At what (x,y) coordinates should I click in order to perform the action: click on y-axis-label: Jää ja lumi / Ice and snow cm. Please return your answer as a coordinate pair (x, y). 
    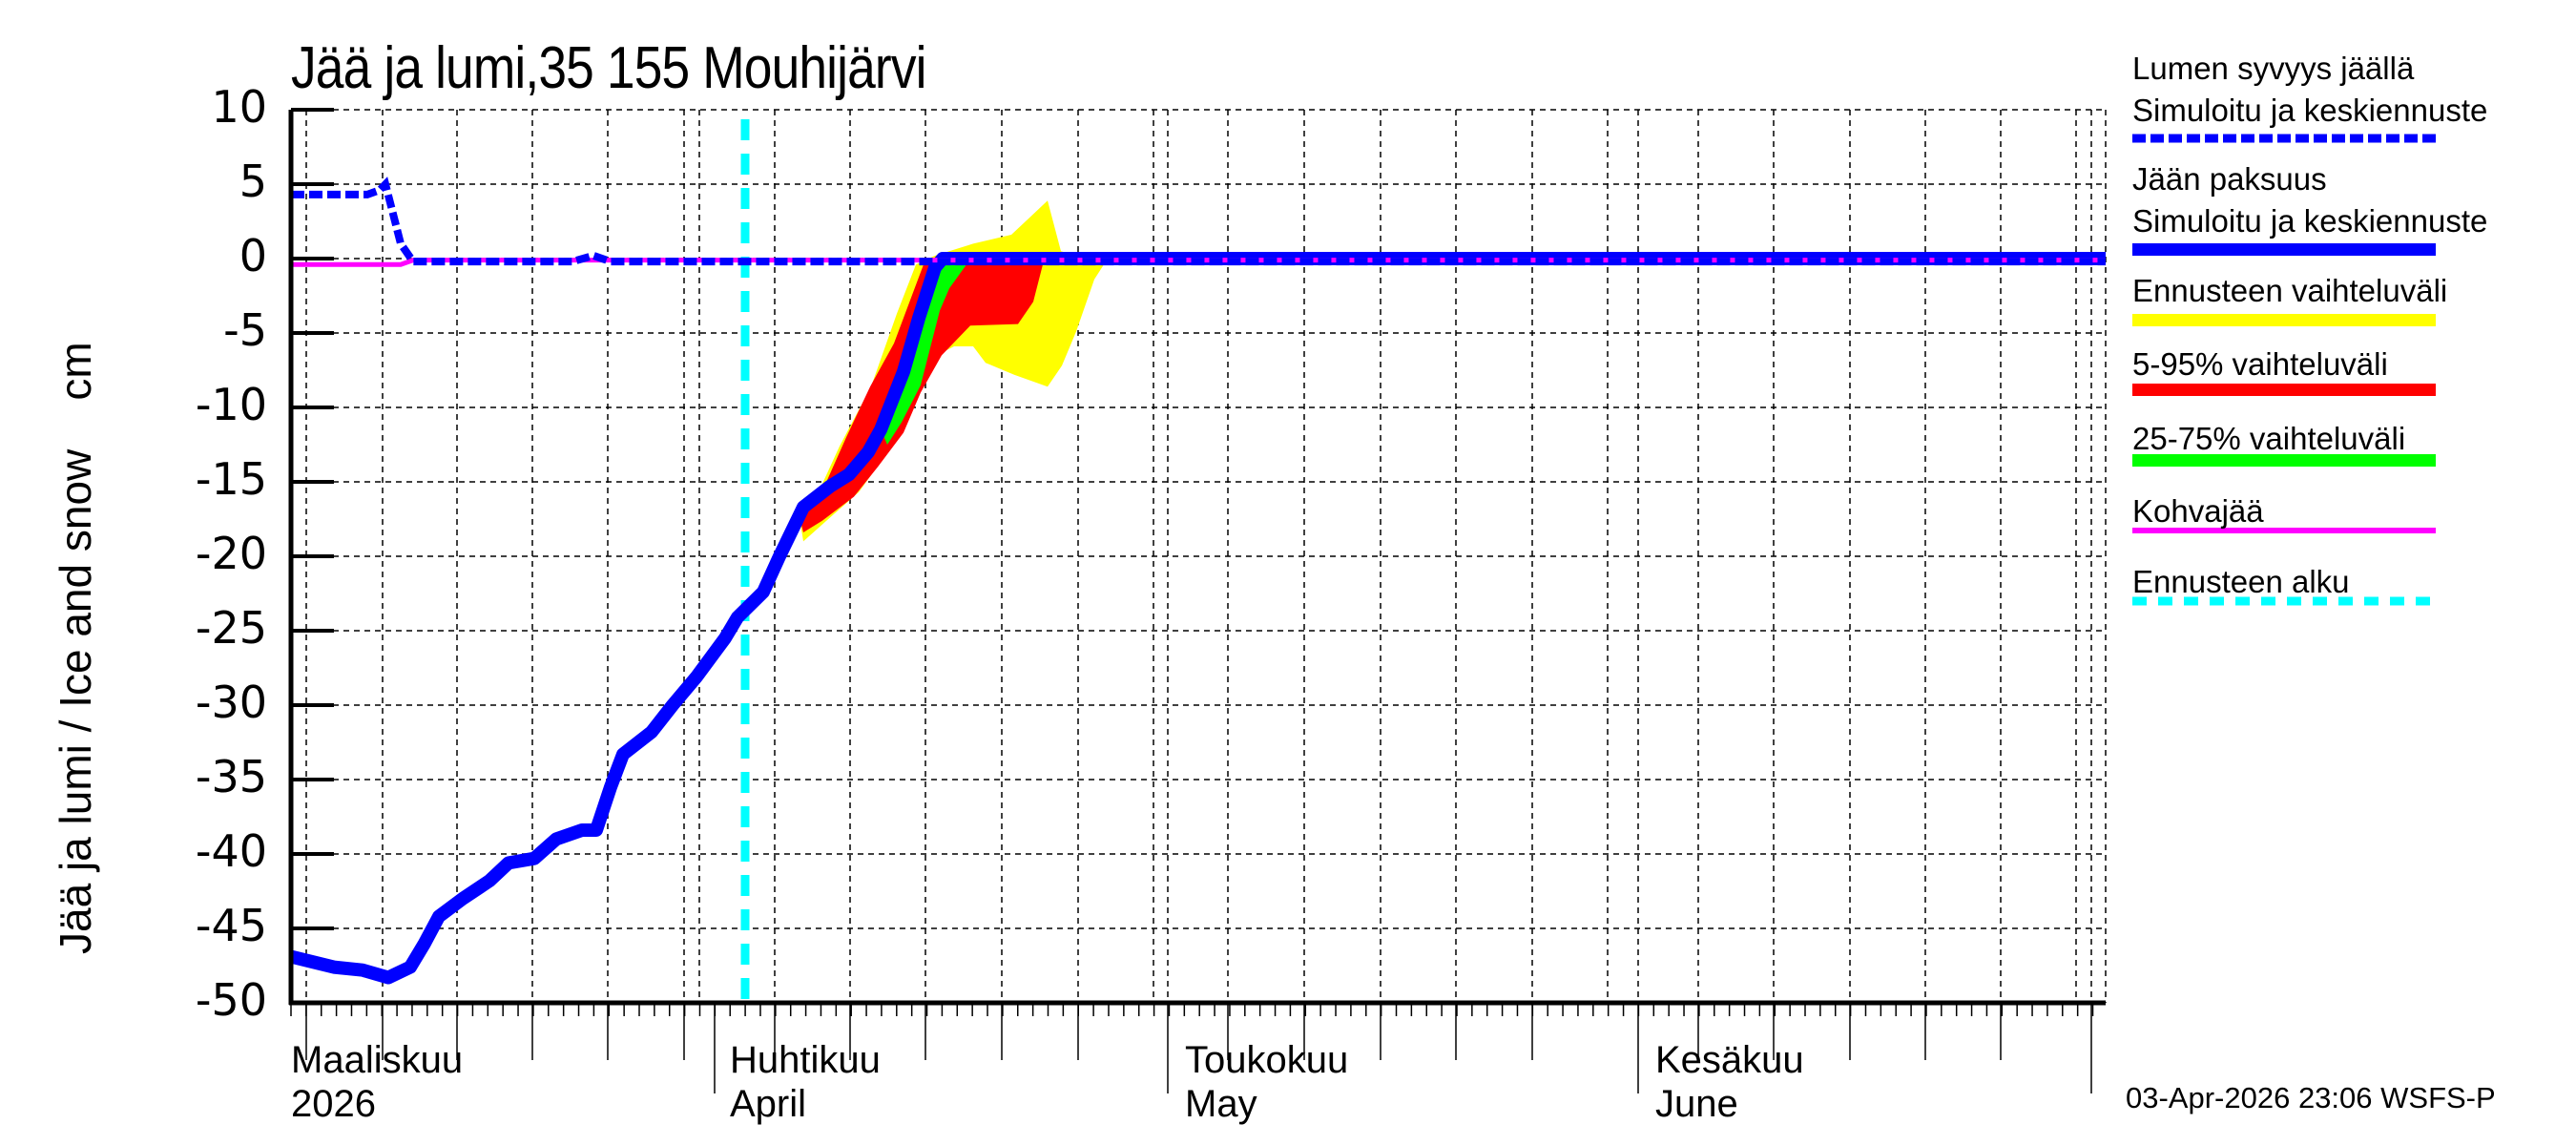
    Looking at the image, I should click on (75, 648).